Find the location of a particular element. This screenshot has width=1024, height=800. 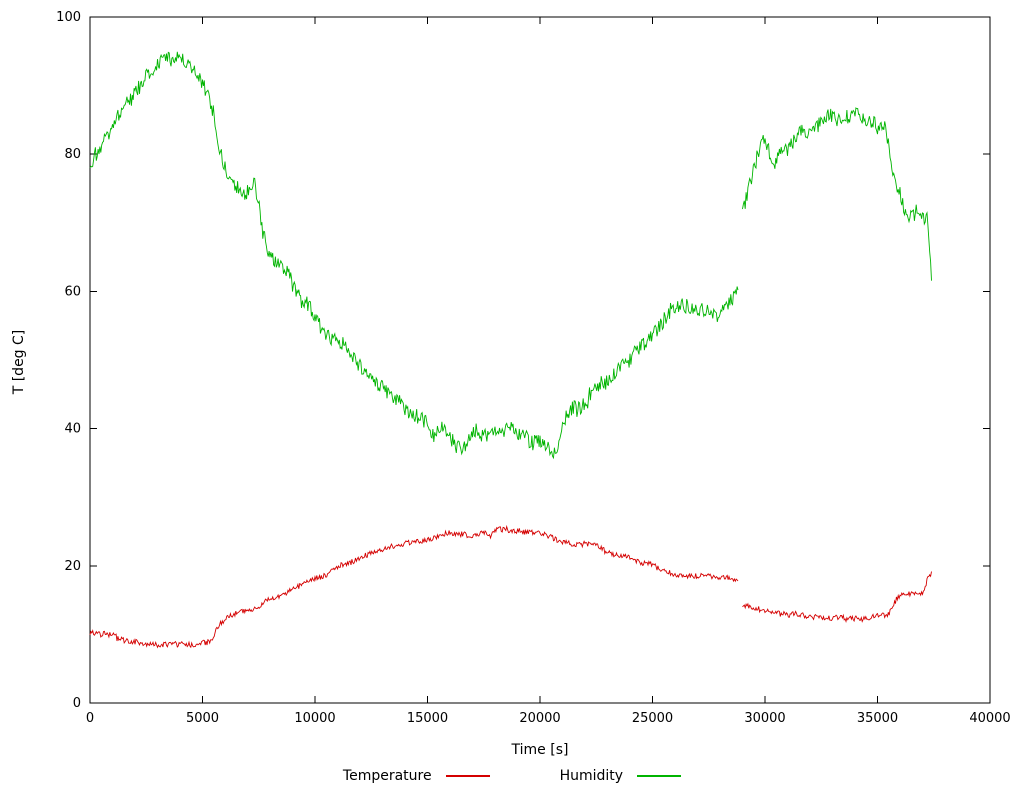

legend-line-sample-humidity is located at coordinates (659, 776).